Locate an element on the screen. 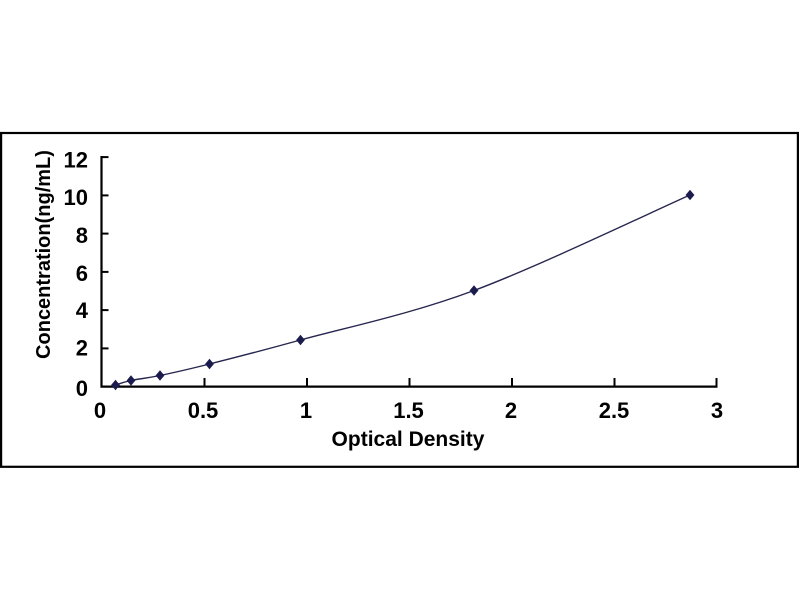  svg-text: 1.5 is located at coordinates (408, 410).